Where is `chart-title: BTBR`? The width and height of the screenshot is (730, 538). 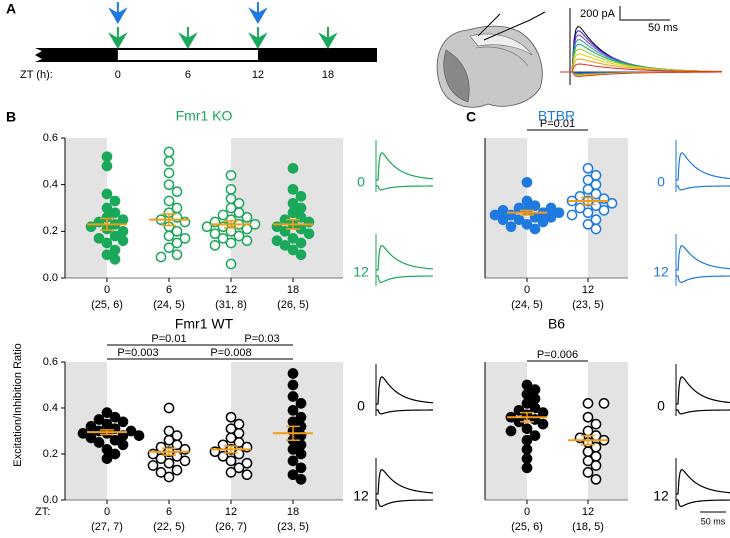 chart-title: BTBR is located at coordinates (556, 116).